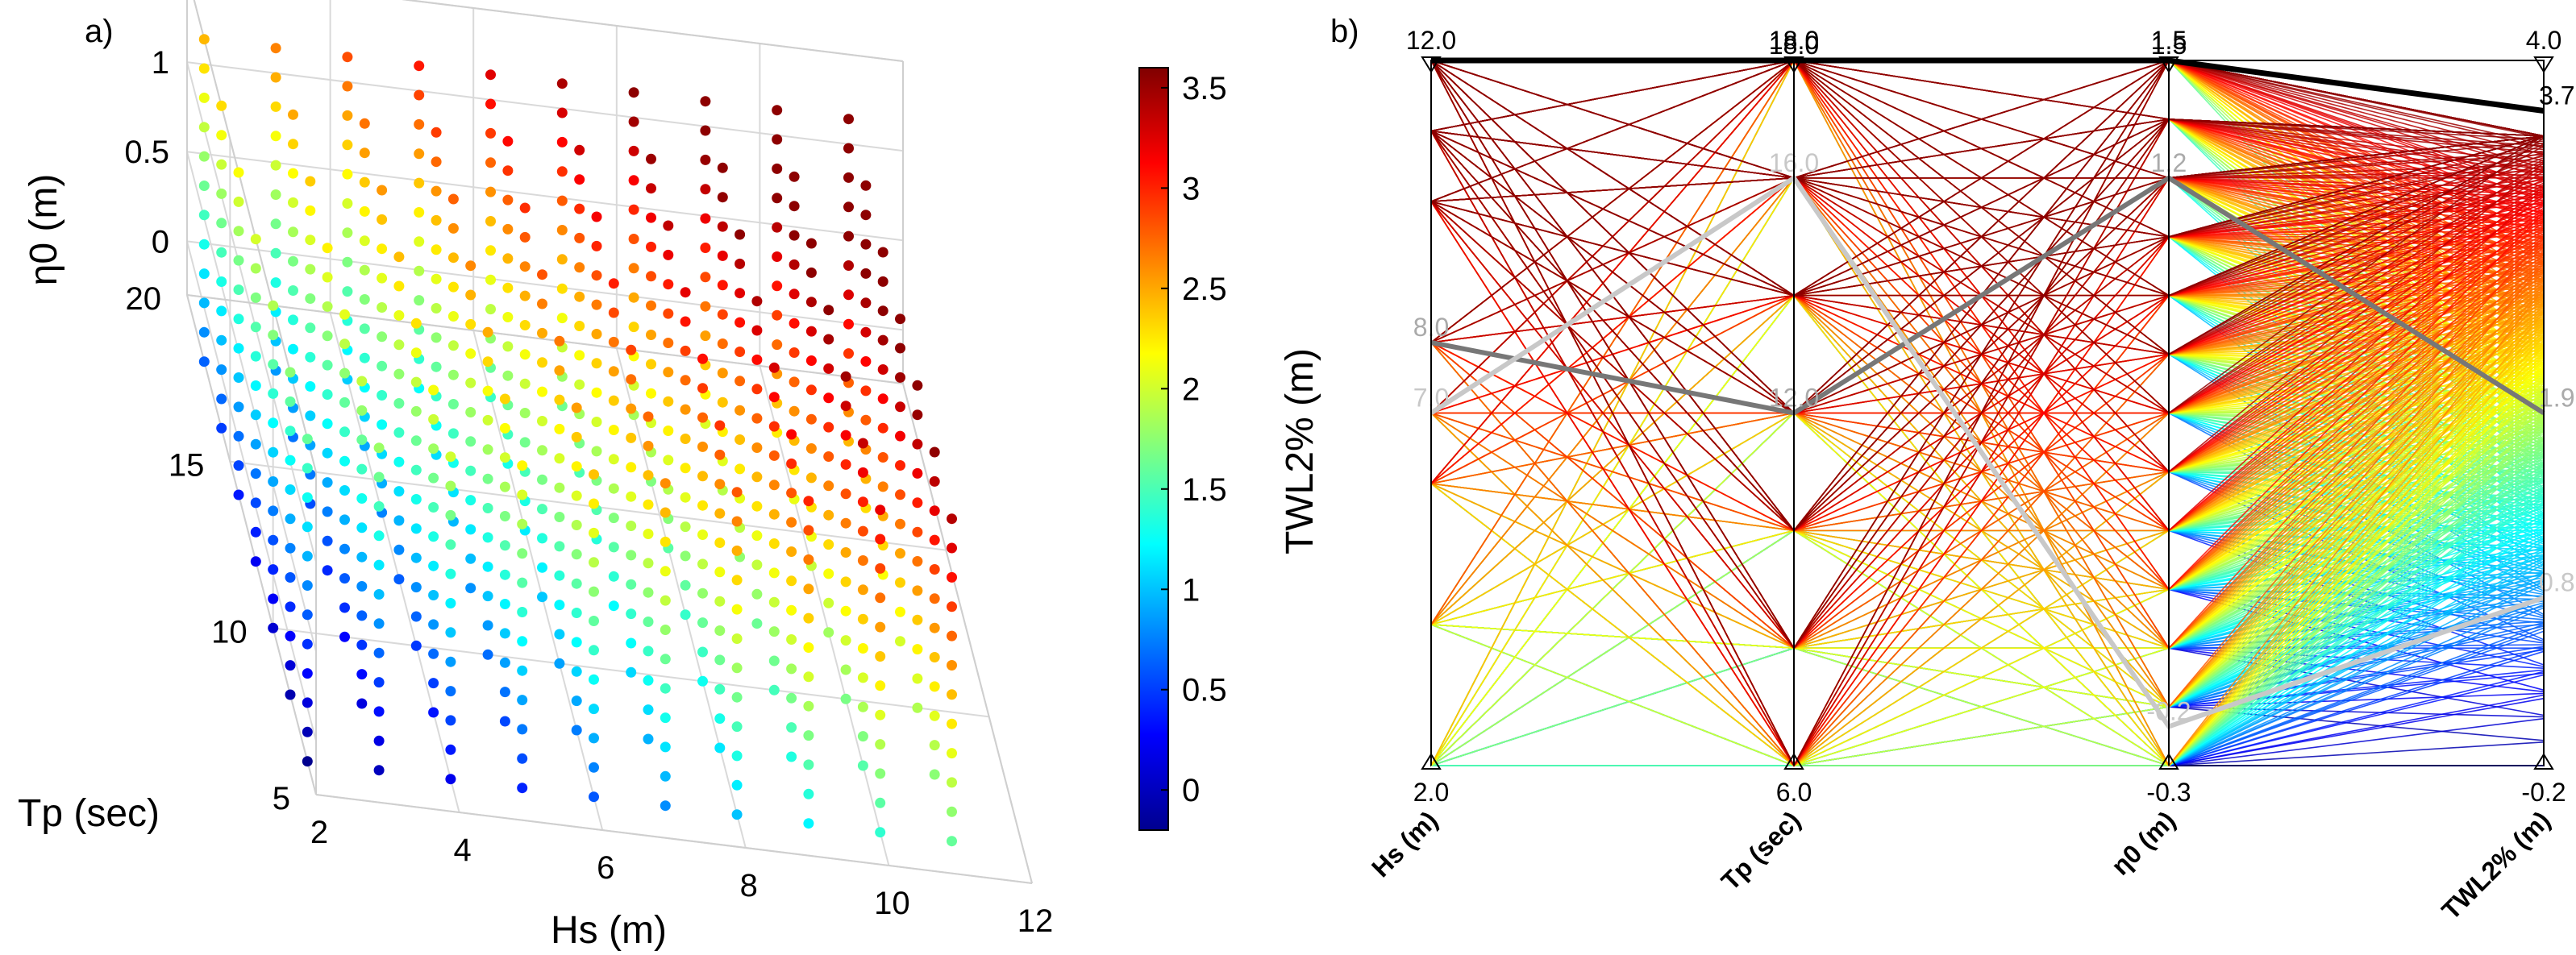 This screenshot has height=955, width=2576. Describe the element at coordinates (1154, 449) in the screenshot. I see `colorbar` at that location.